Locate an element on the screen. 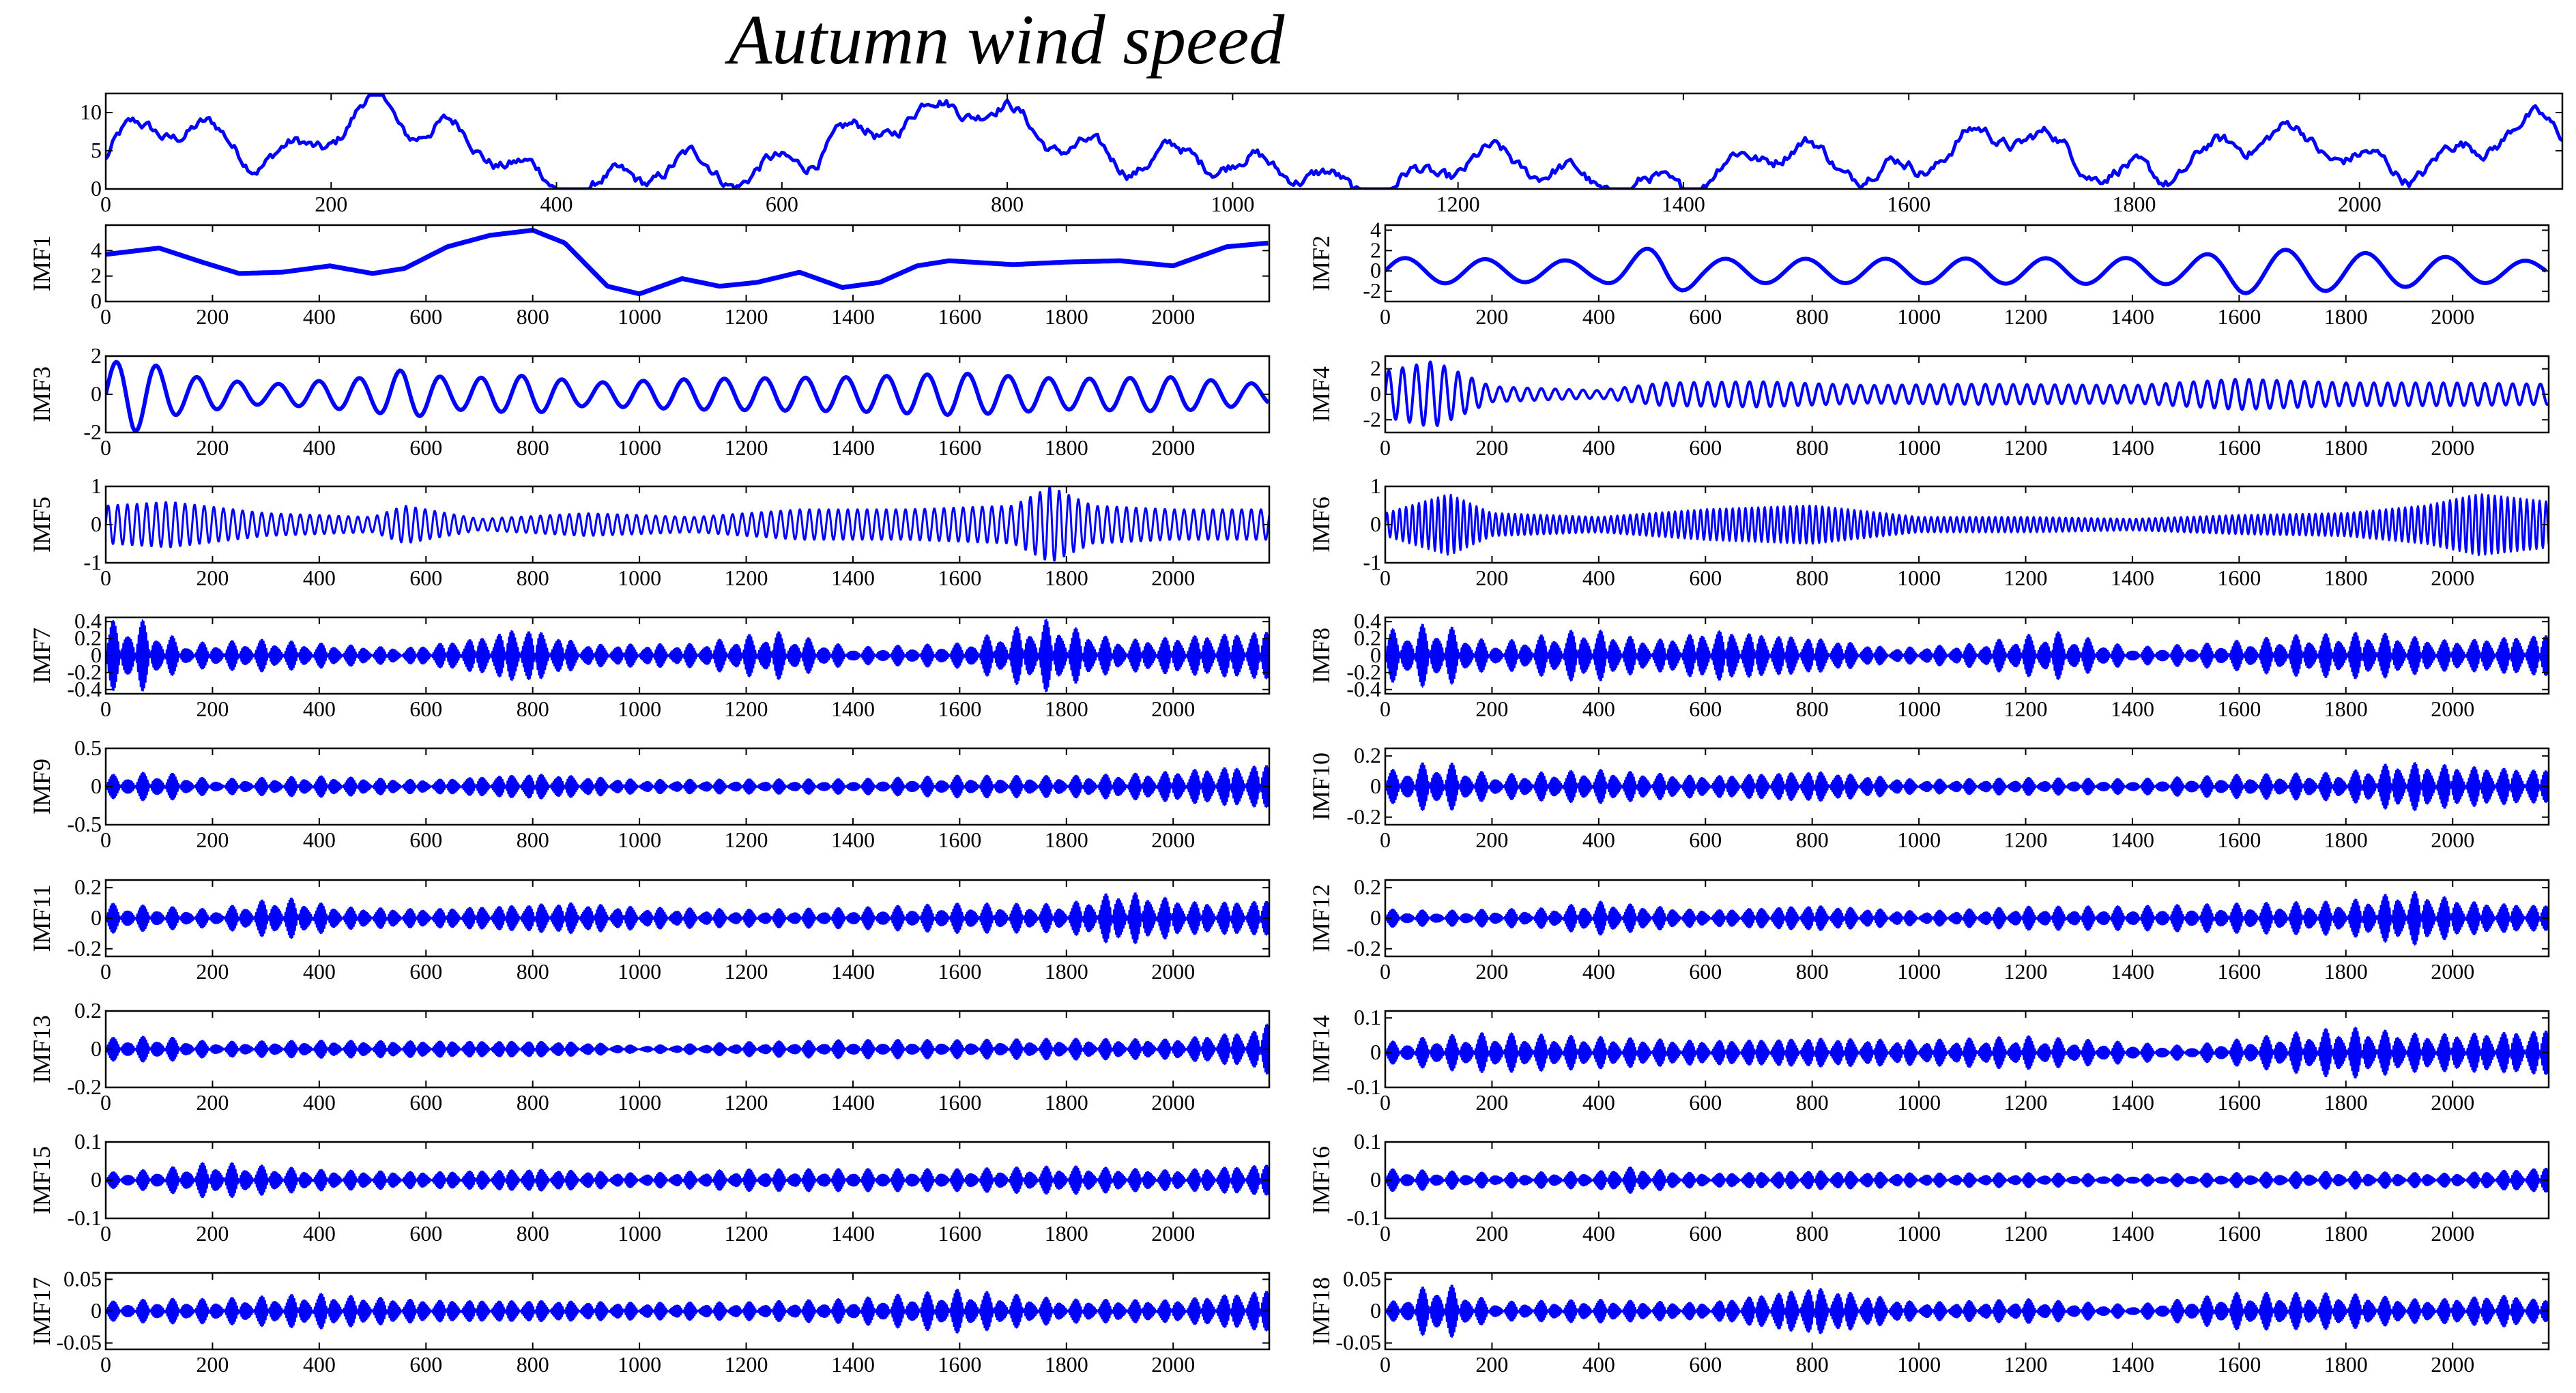 The width and height of the screenshot is (2576, 1393). y-axis-label-imf11: IMF11 is located at coordinates (41, 918).